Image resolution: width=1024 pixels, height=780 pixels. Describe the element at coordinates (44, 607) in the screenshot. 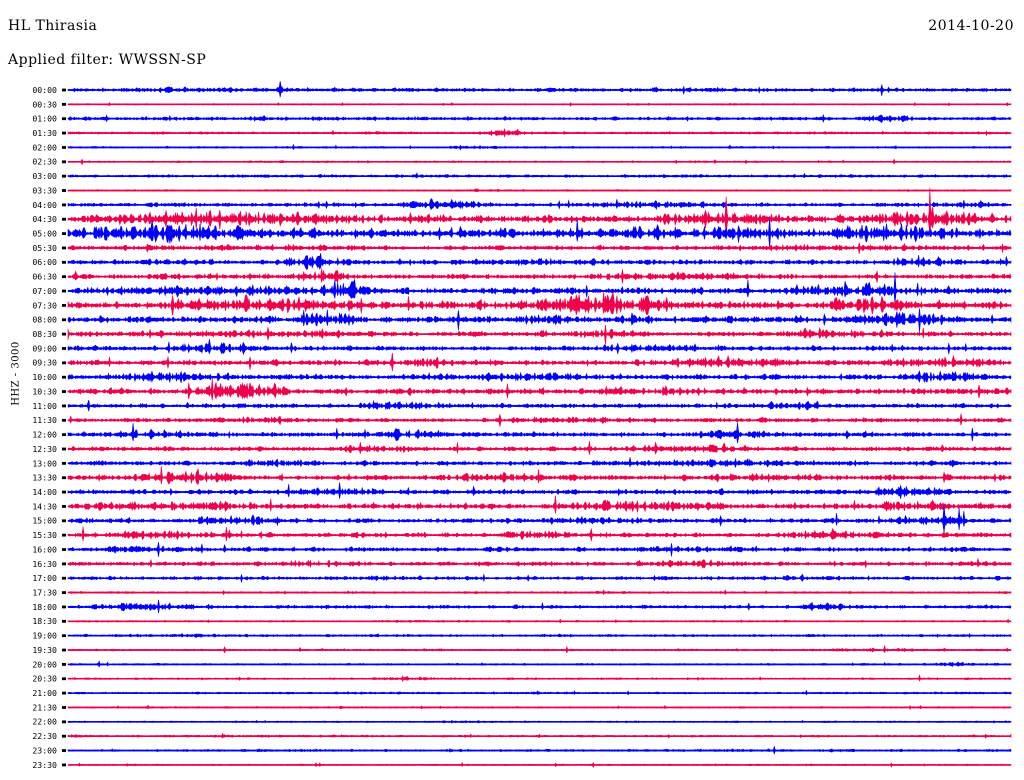

I see `time-axis-label: 18:00` at that location.